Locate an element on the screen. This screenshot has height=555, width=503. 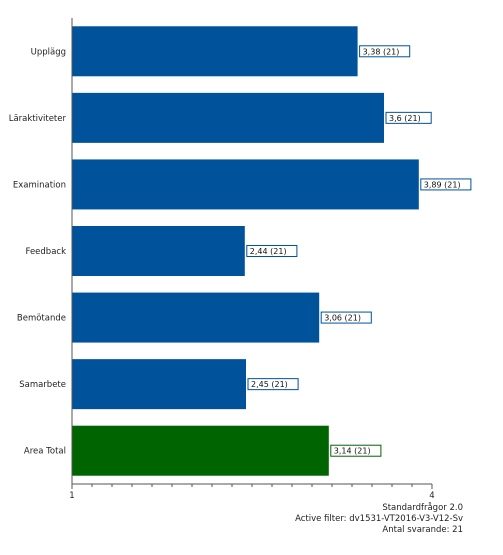
bar-bemotande is located at coordinates (196, 317).